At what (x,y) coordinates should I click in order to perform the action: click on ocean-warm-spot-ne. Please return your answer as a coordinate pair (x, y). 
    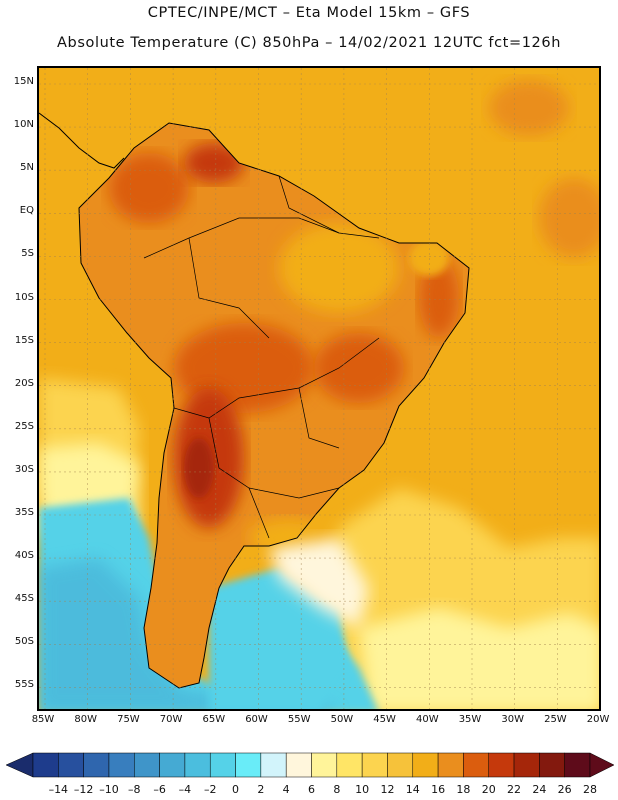
    Looking at the image, I should click on (529, 108).